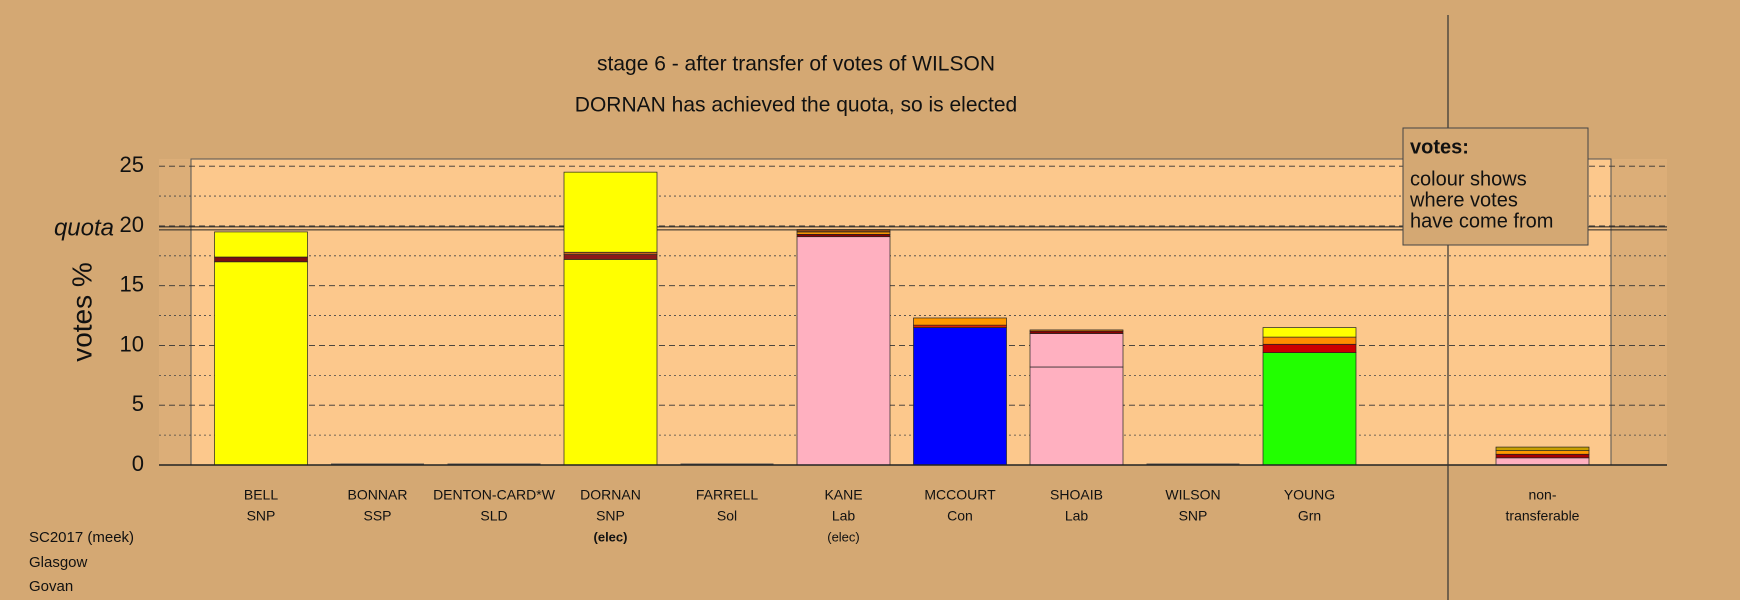  I want to click on party-label: SSP, so click(377, 516).